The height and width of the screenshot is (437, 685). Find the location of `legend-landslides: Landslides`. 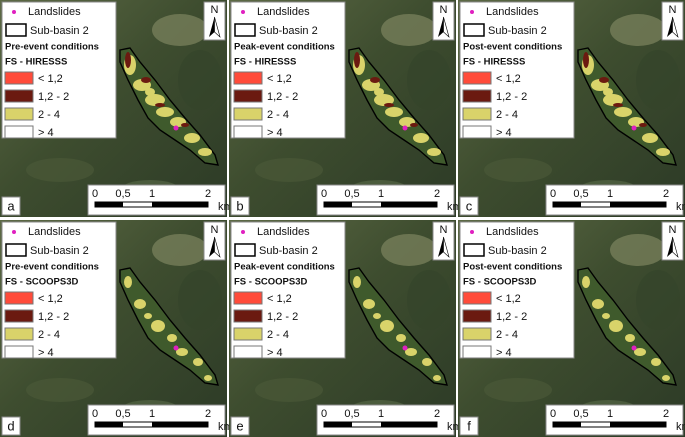

legend-landslides: Landslides is located at coordinates (512, 12).